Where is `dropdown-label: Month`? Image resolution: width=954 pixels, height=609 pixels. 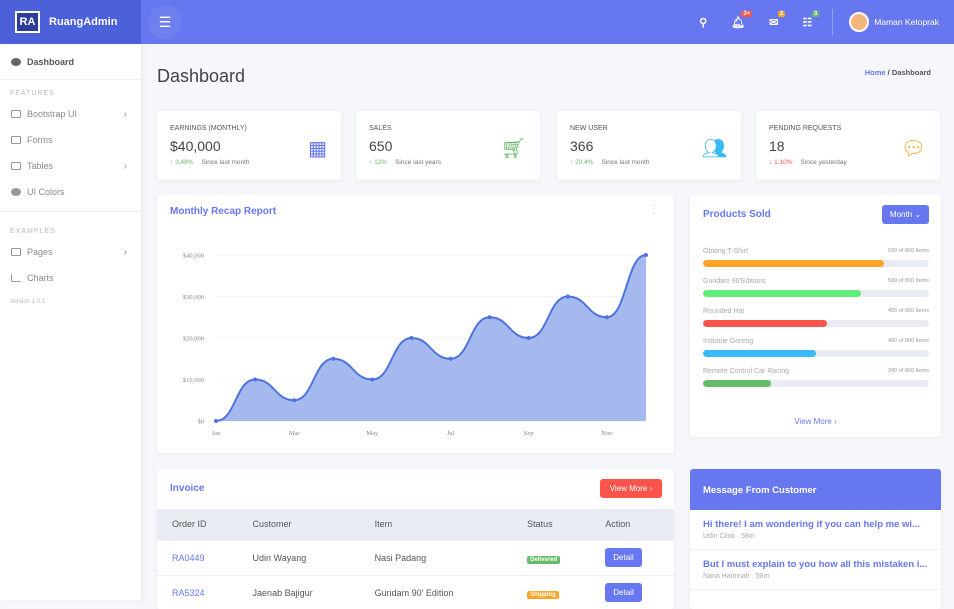 dropdown-label: Month is located at coordinates (901, 214).